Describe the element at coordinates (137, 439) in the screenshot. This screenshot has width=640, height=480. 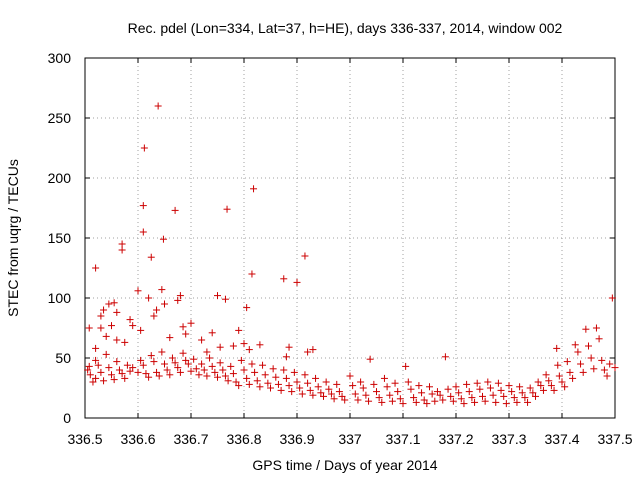
I see `x-tick-label: 336.6` at that location.